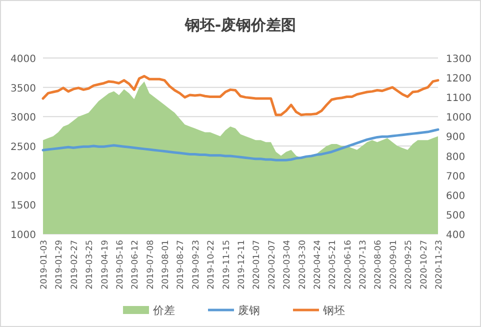 The height and width of the screenshot is (327, 481). I want to click on x-tick-label: 2020-03-04, so click(287, 265).